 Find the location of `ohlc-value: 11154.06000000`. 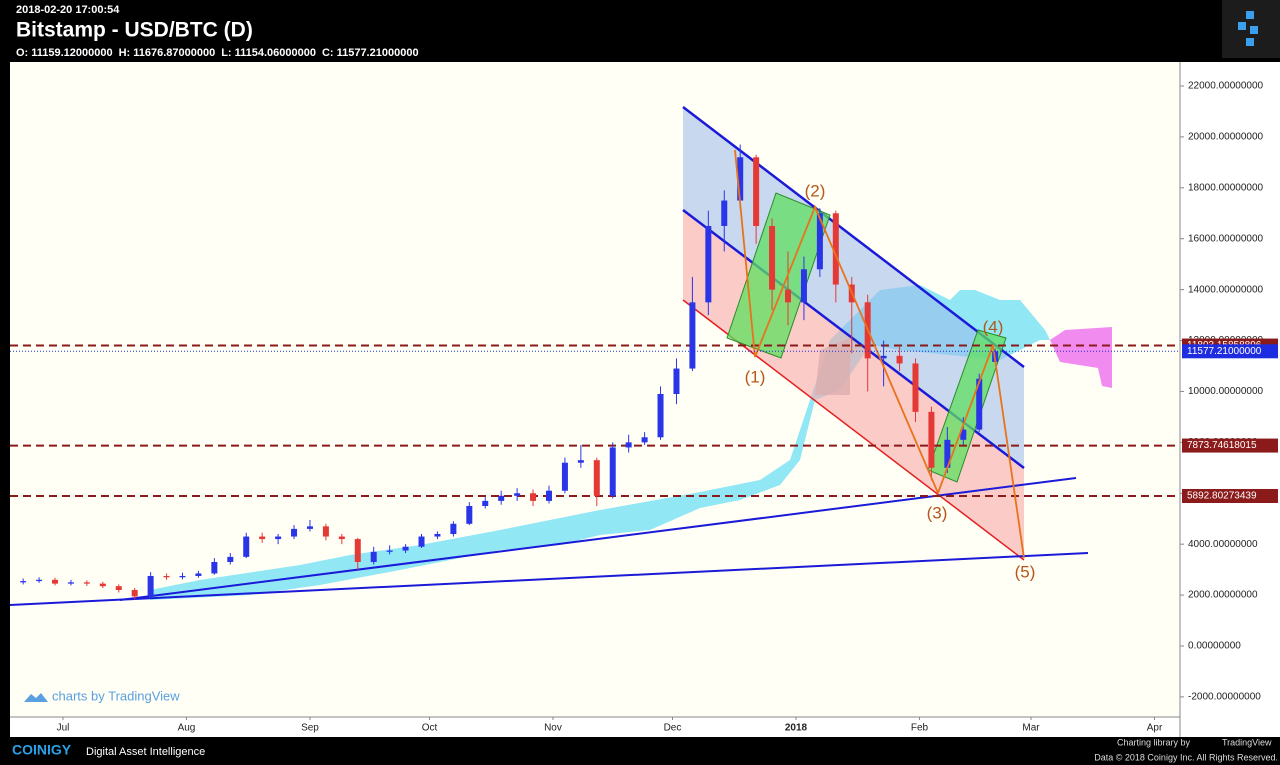

ohlc-value: 11154.06000000 is located at coordinates (275, 53).